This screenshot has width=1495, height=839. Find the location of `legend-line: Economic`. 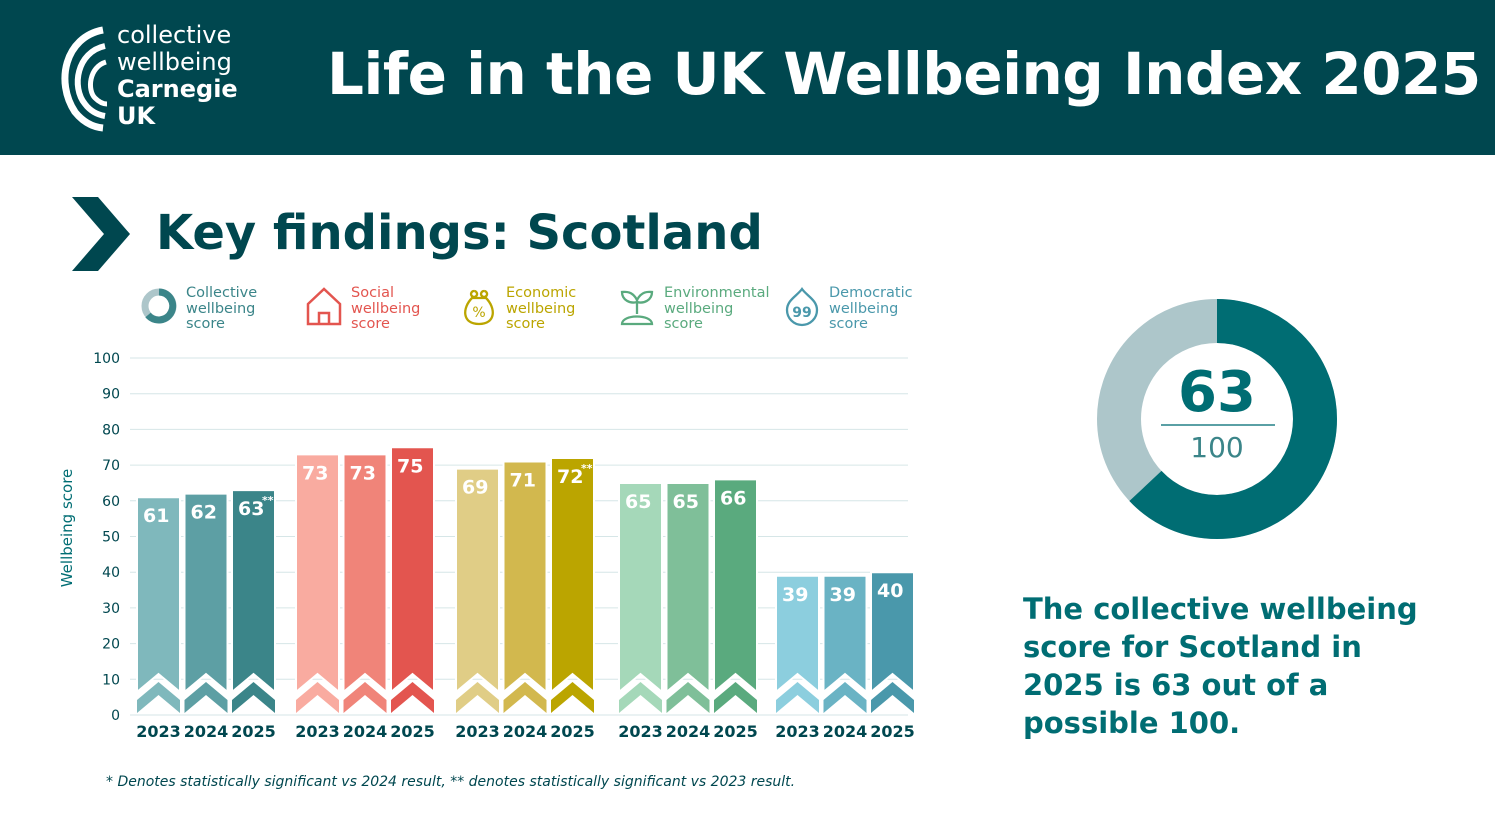

legend-line: Economic is located at coordinates (541, 293).